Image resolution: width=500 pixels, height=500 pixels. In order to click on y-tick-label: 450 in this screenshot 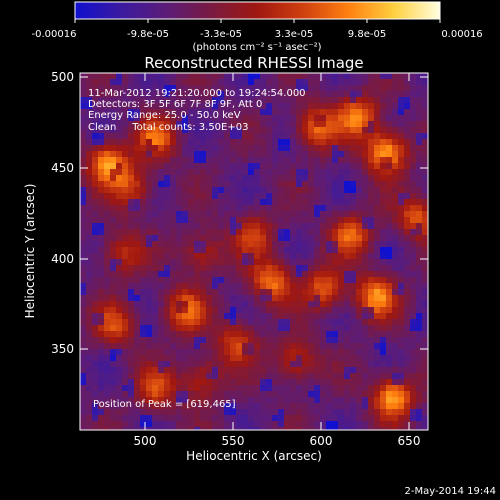, I will do `click(62, 168)`.